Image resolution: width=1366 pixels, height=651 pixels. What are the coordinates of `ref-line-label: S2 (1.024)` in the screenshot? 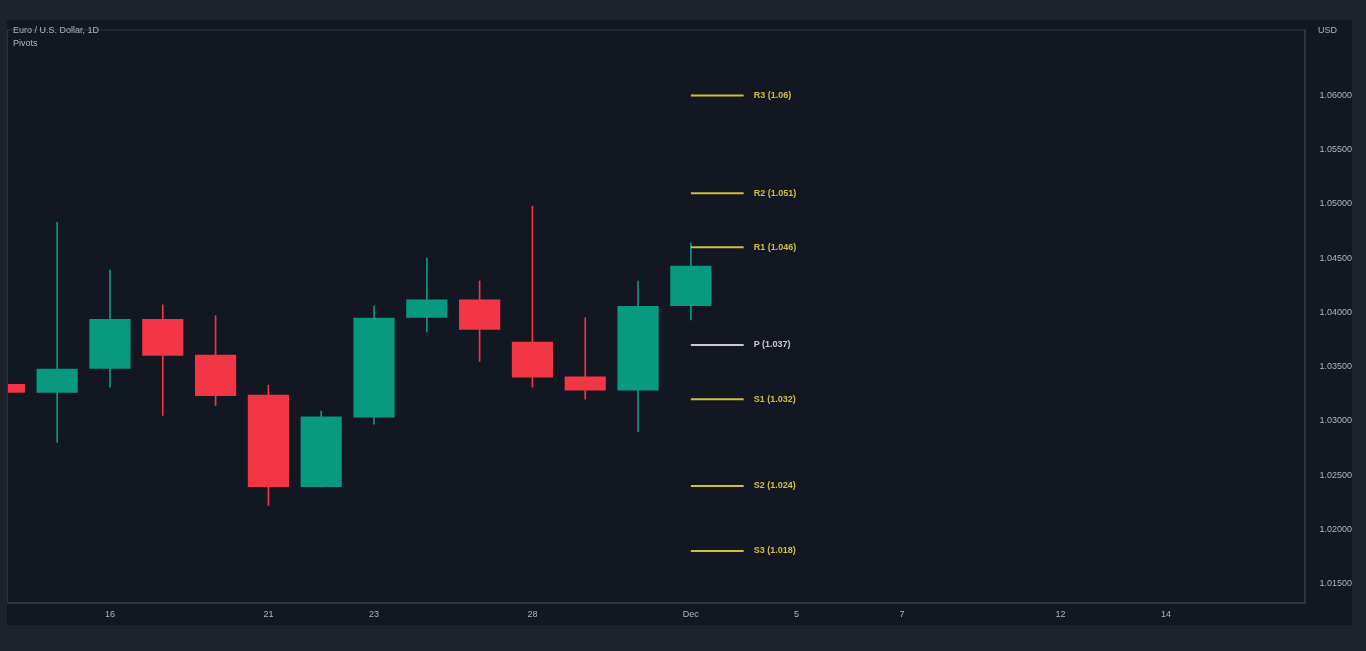 It's located at (774, 485).